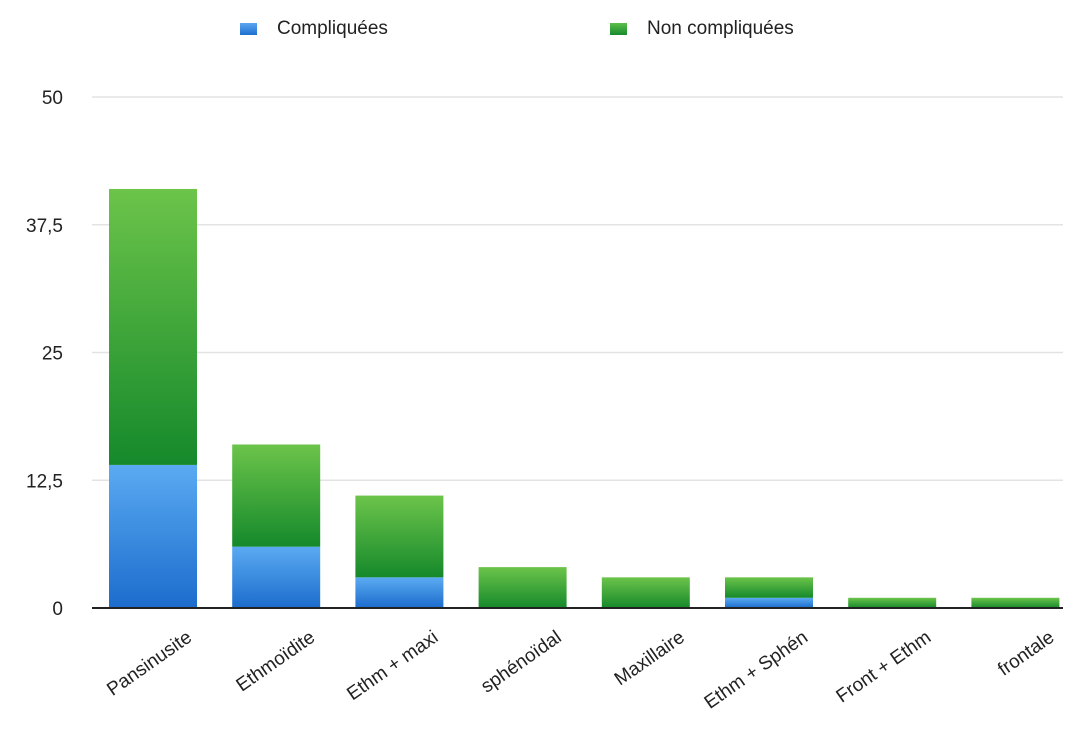 The width and height of the screenshot is (1067, 733). What do you see at coordinates (650, 658) in the screenshot?
I see `x-category-label: Maxillaire` at bounding box center [650, 658].